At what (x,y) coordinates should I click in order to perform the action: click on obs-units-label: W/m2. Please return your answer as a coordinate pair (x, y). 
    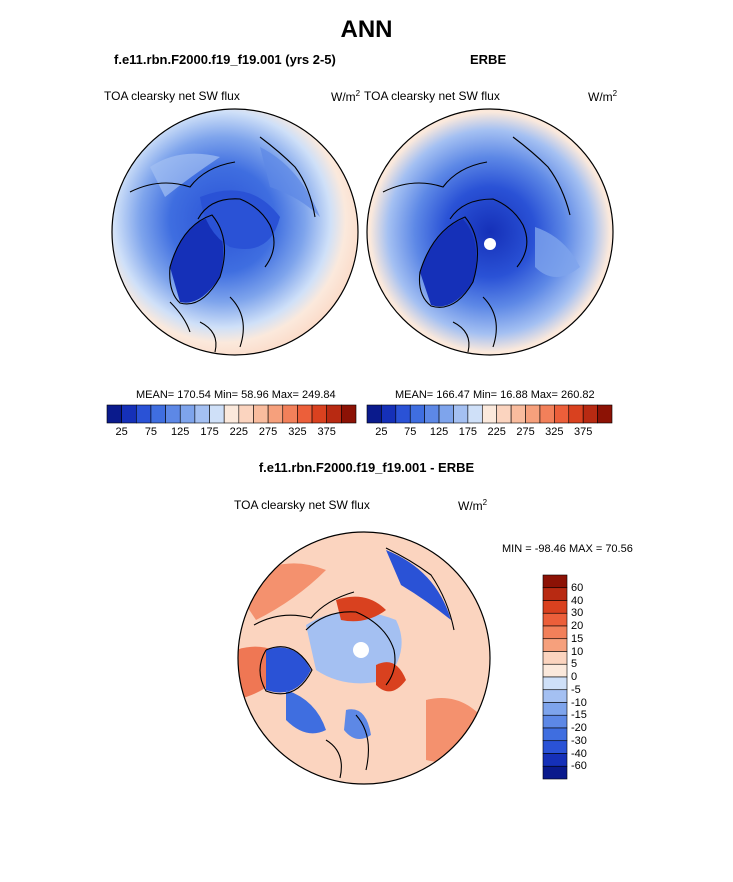
    Looking at the image, I should click on (603, 96).